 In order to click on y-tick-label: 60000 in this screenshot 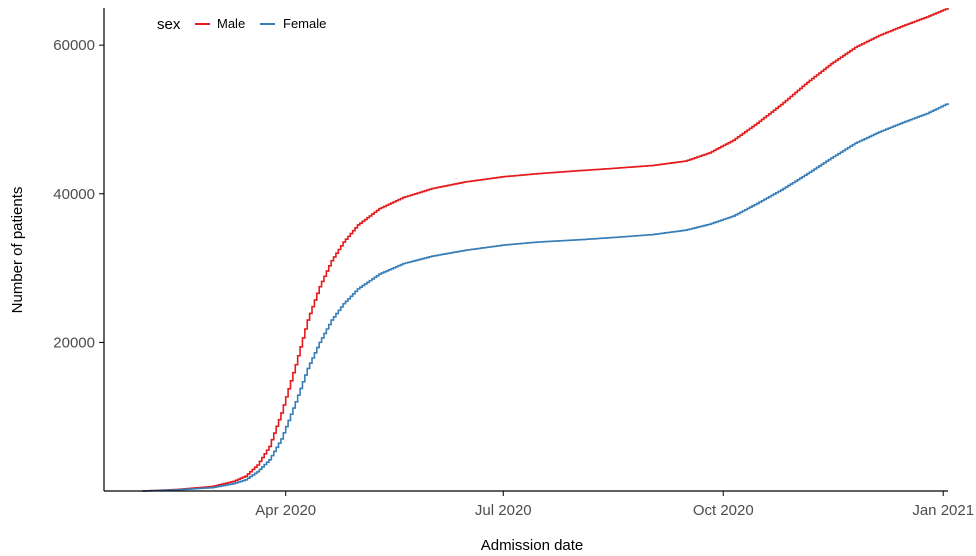, I will do `click(74, 45)`.